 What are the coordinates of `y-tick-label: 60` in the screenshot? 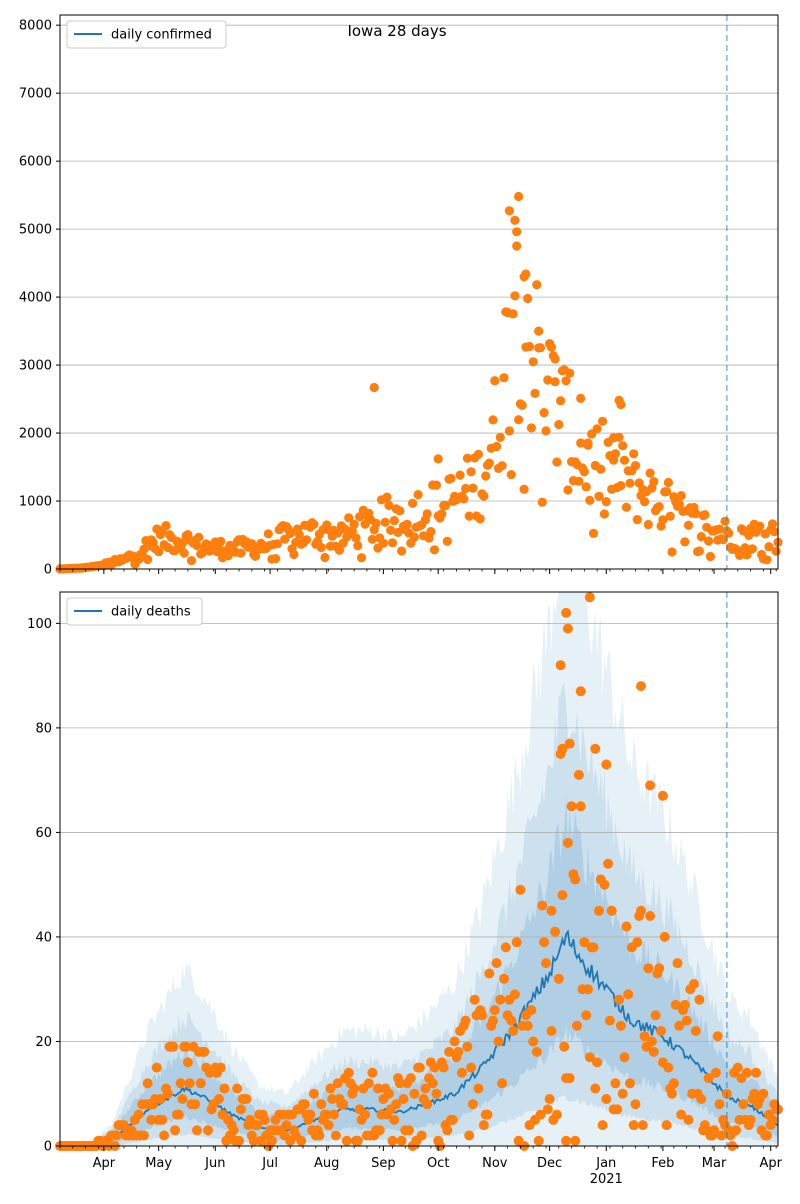 It's located at (43, 833).